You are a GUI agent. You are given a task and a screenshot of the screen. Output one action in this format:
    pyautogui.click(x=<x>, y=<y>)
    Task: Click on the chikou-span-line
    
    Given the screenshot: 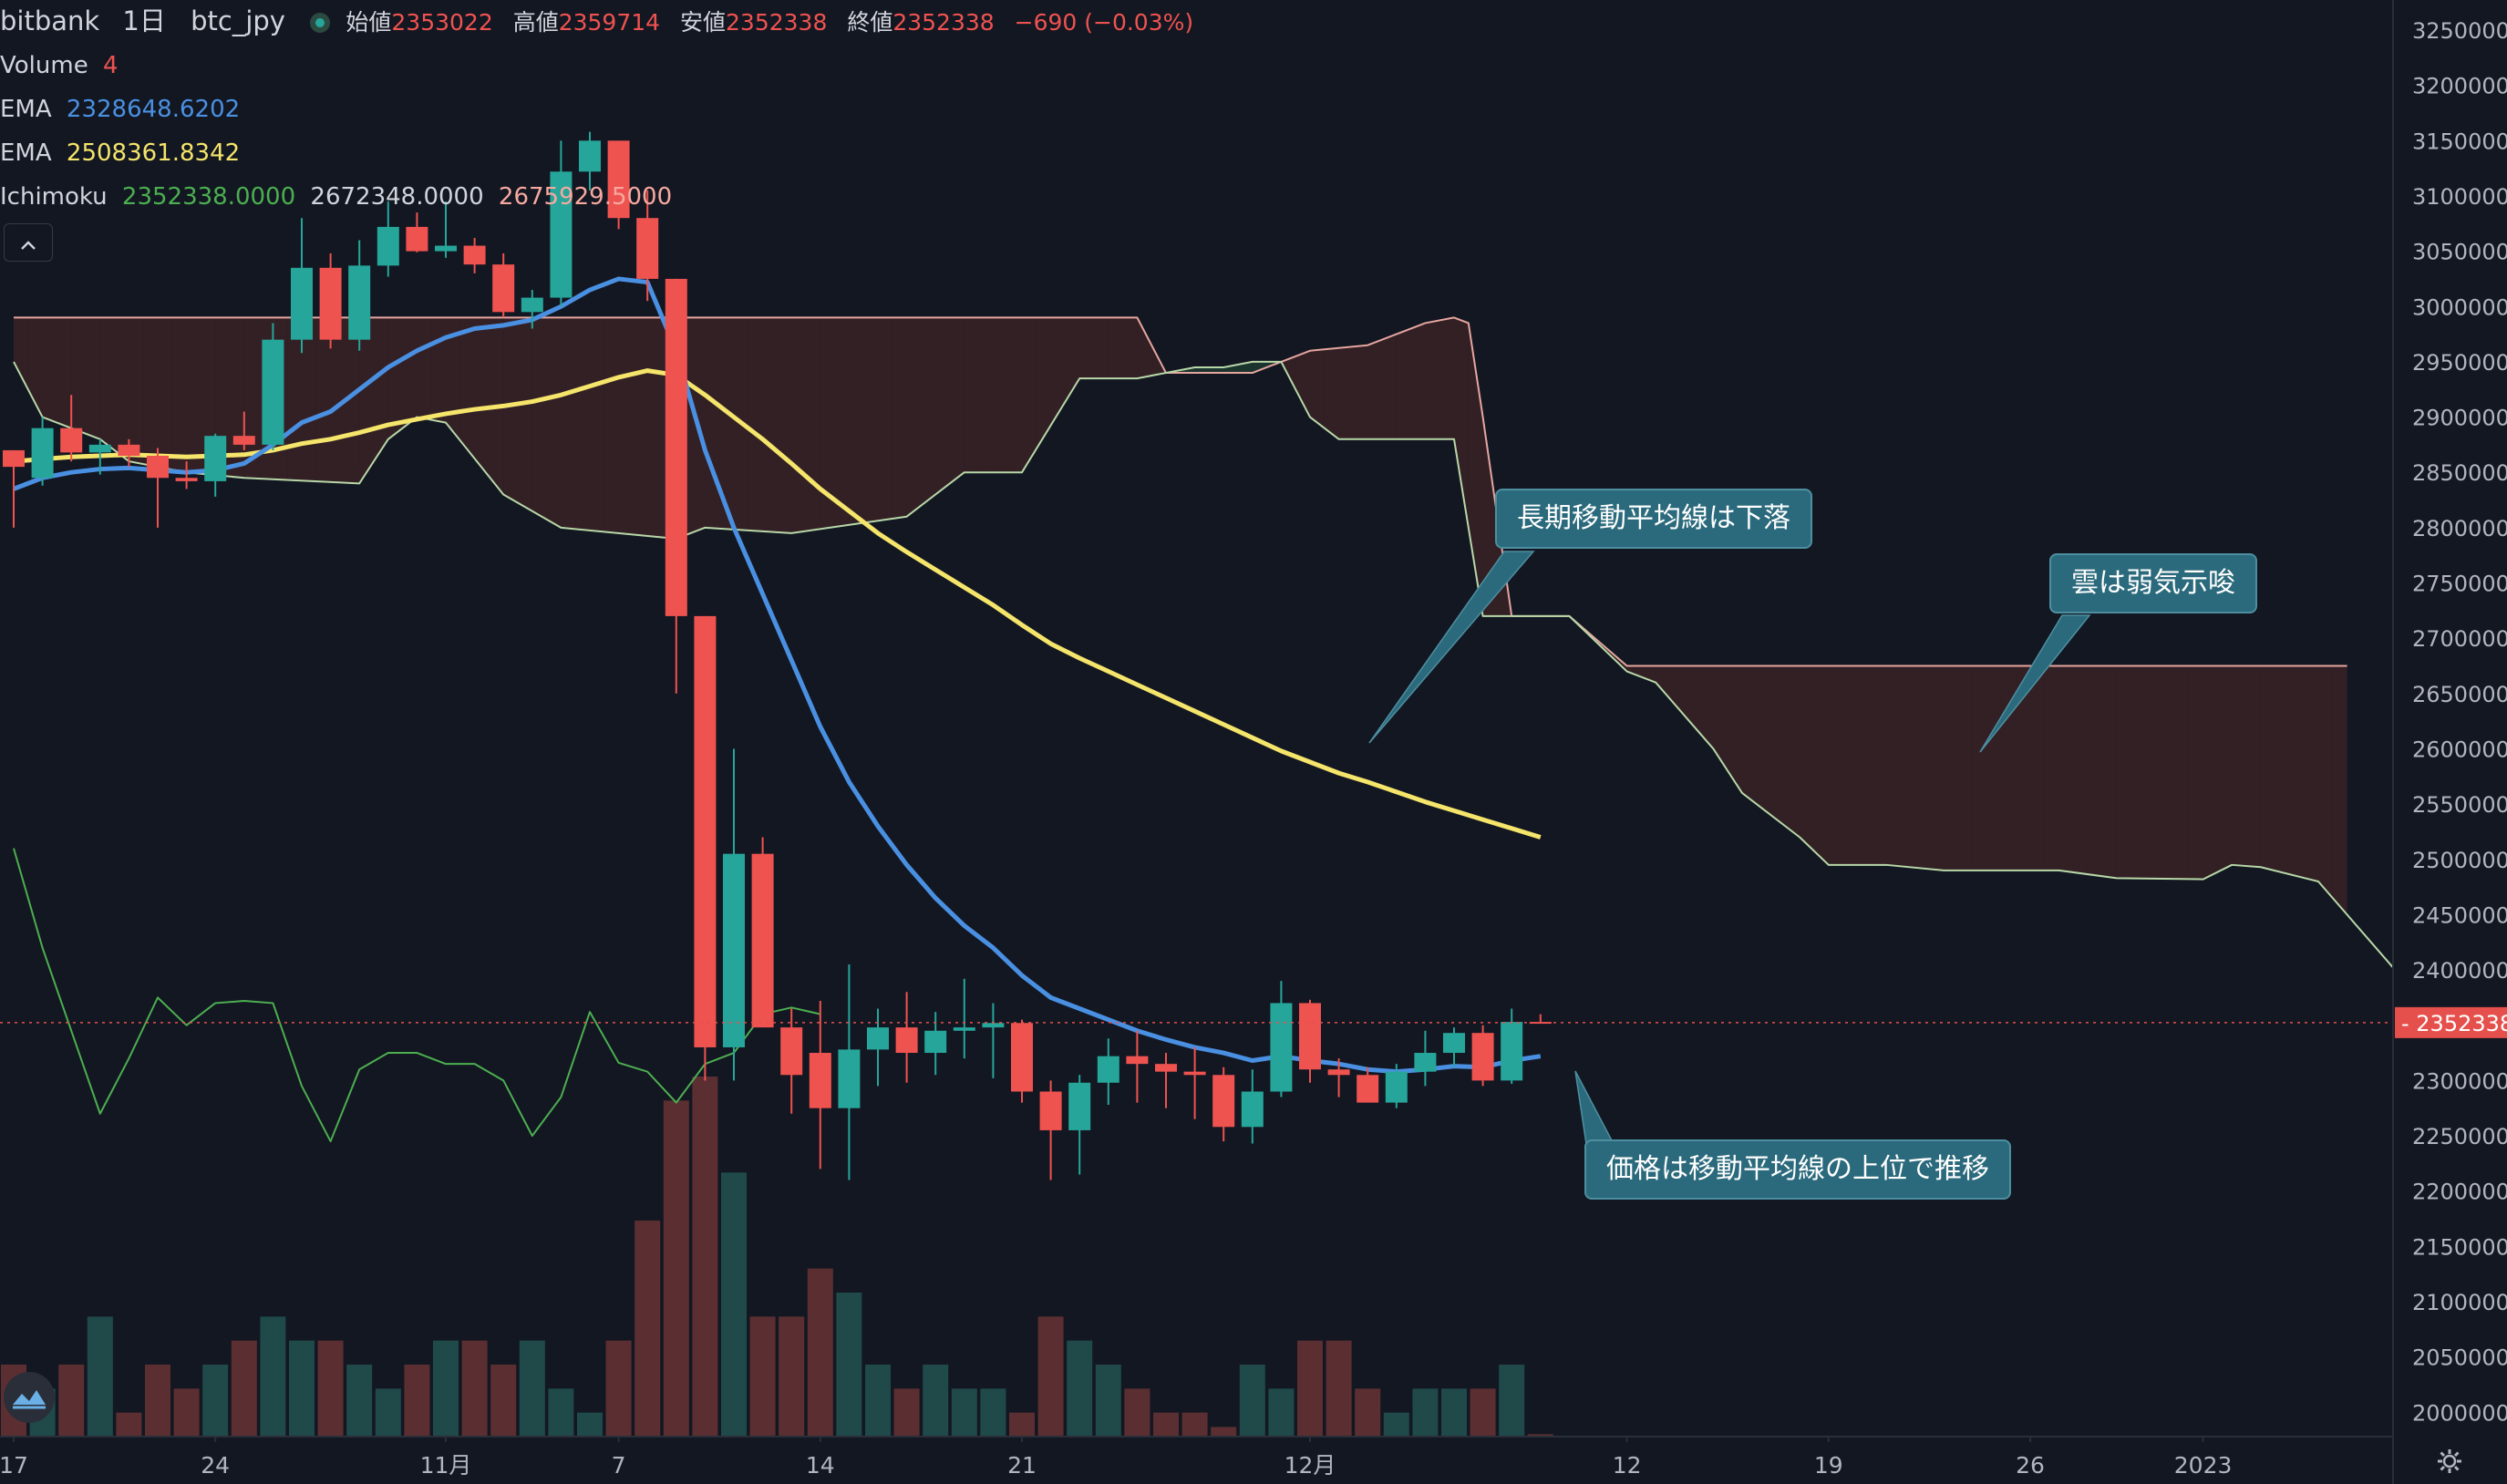 What is the action you would take?
    pyautogui.click(x=417, y=995)
    